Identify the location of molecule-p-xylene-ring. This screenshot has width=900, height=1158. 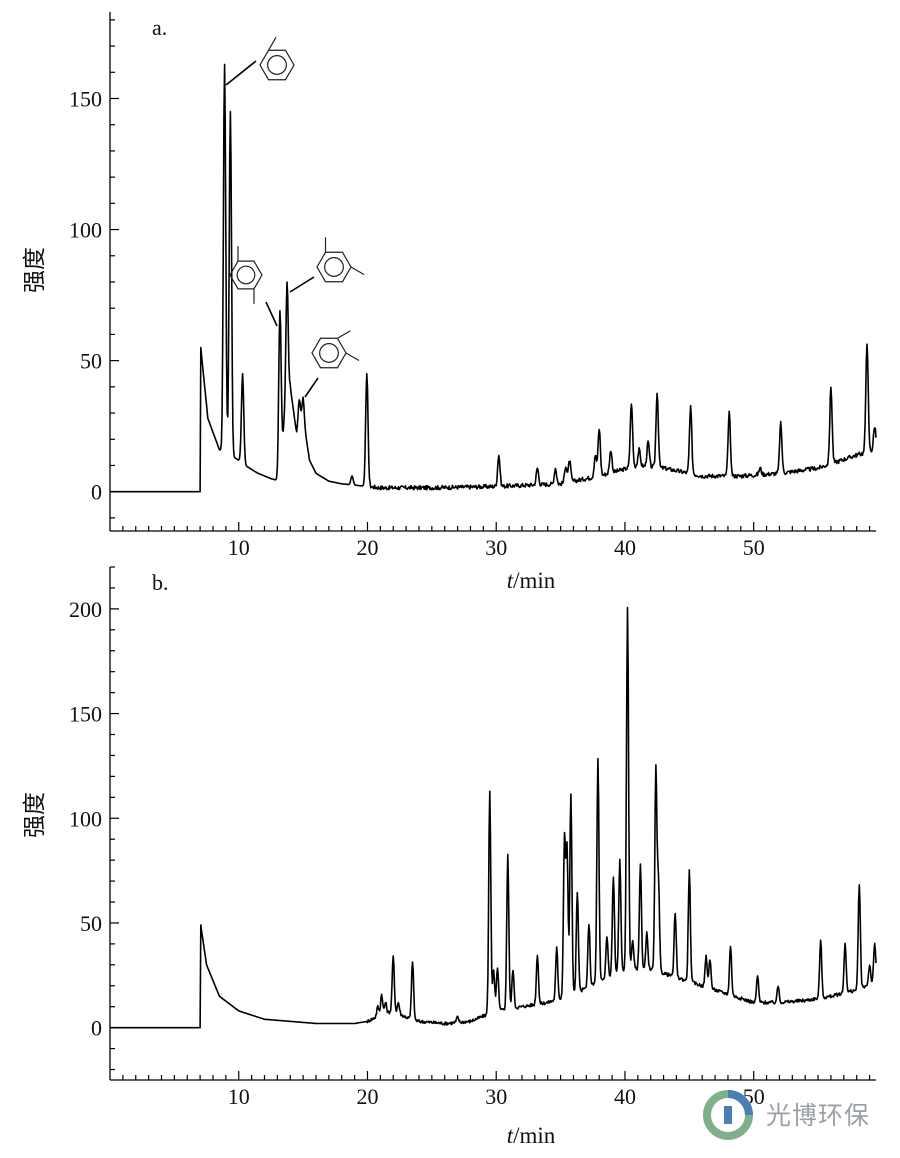
(246, 275).